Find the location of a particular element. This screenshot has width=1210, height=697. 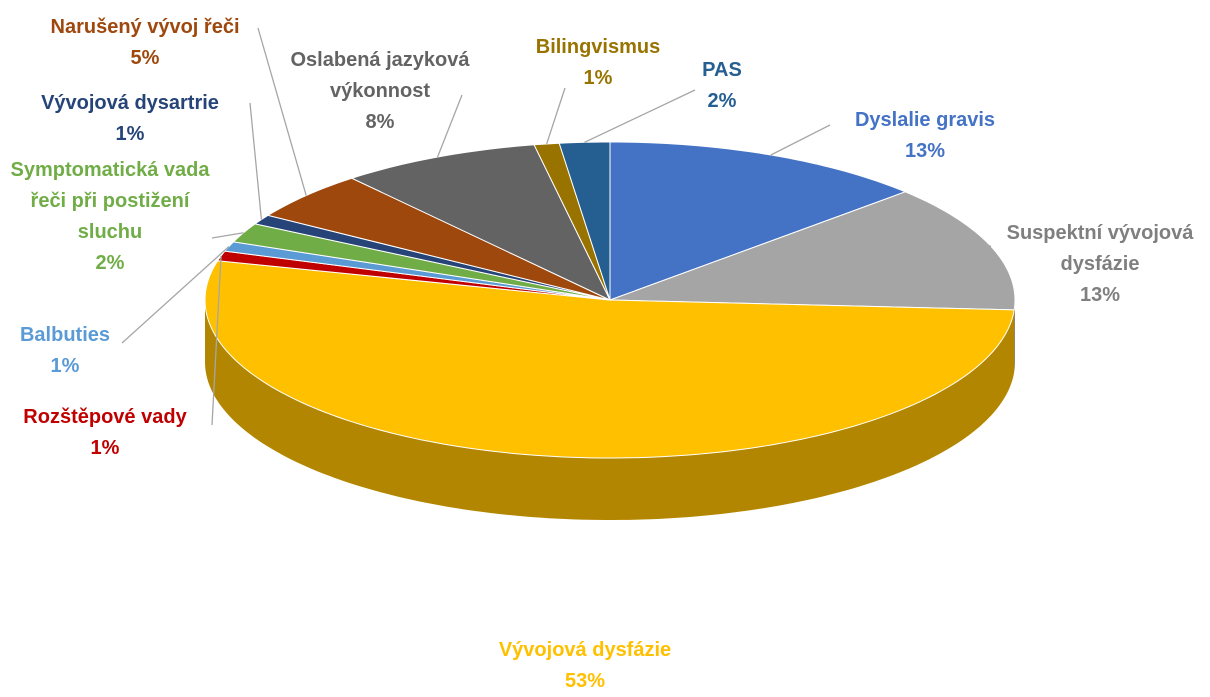

slice-side is located at coordinates (1014, 336).